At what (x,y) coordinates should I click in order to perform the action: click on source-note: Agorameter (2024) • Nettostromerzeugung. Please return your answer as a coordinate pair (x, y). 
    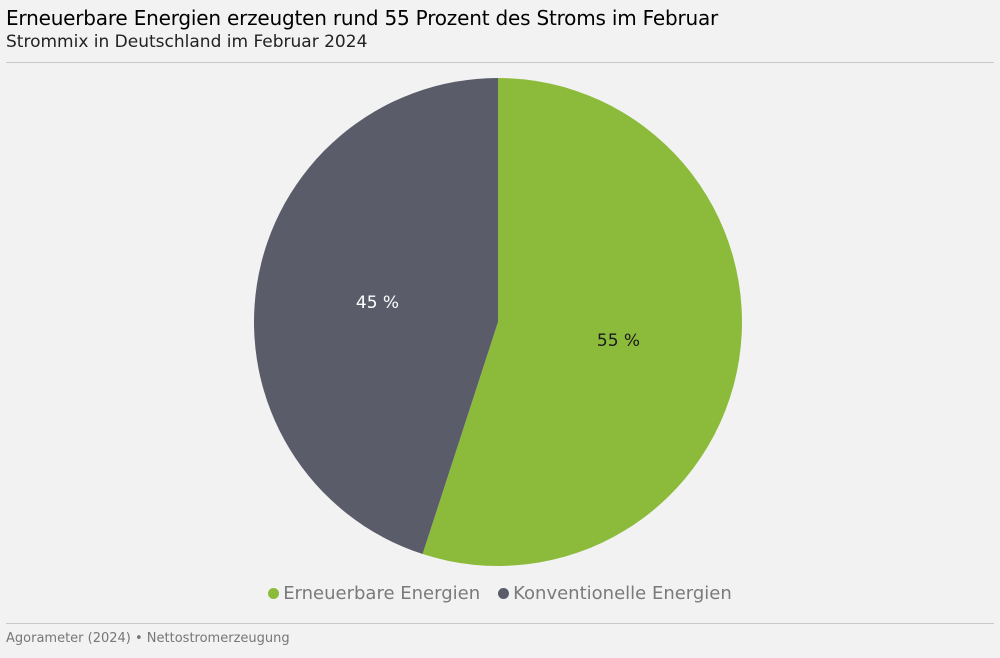
    Looking at the image, I should click on (148, 638).